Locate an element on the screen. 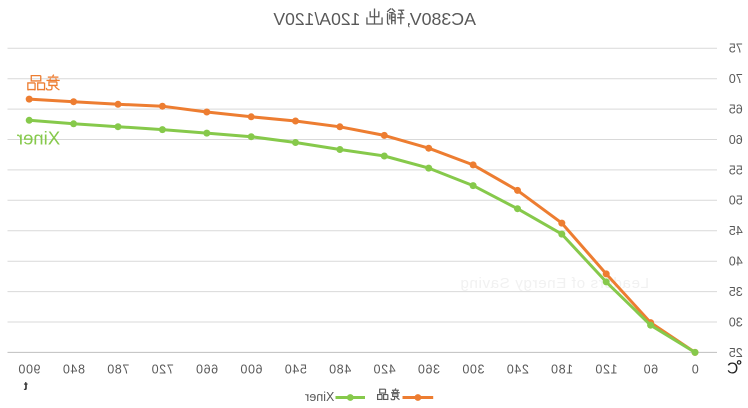 The image size is (748, 408). svg-text: 720 is located at coordinates (162, 369).